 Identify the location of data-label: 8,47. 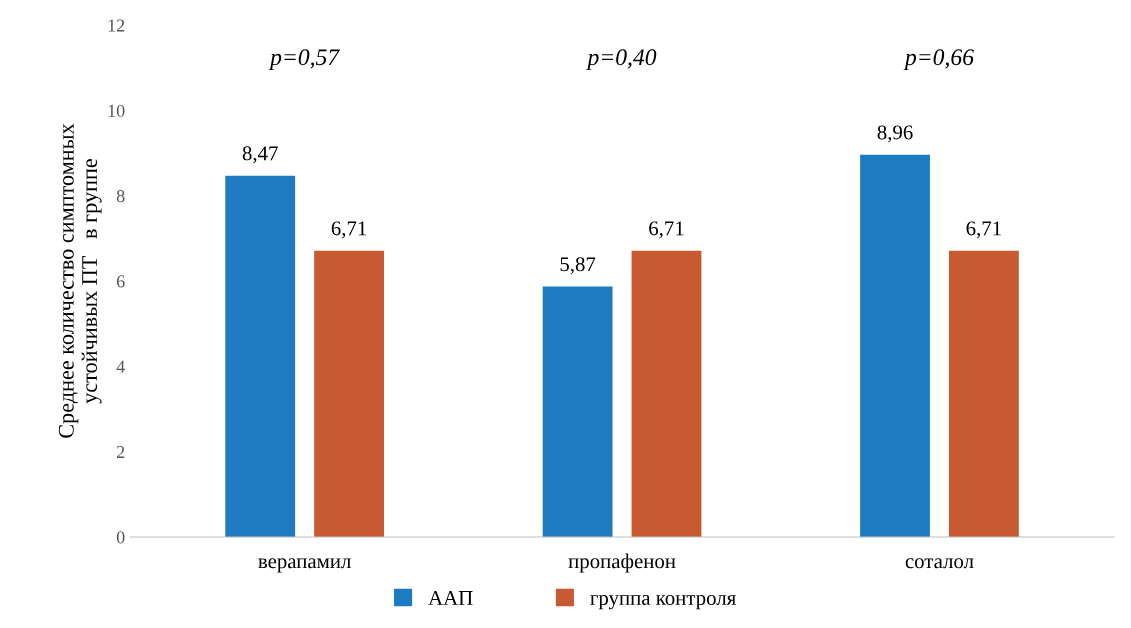
(260, 155).